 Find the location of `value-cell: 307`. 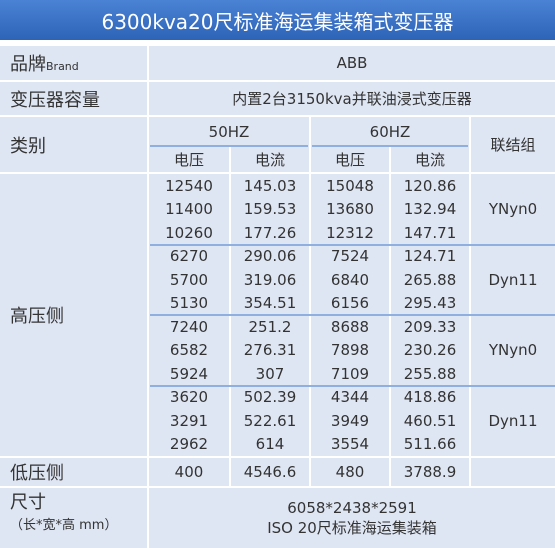

value-cell: 307 is located at coordinates (270, 374).